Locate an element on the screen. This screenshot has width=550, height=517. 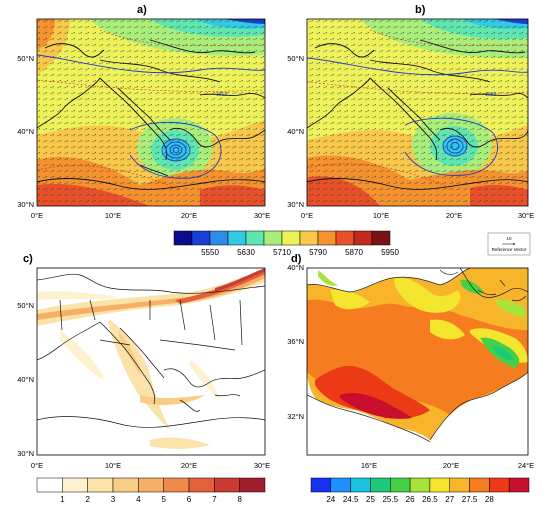
panel-a-map: 1012 is located at coordinates (151, 112).